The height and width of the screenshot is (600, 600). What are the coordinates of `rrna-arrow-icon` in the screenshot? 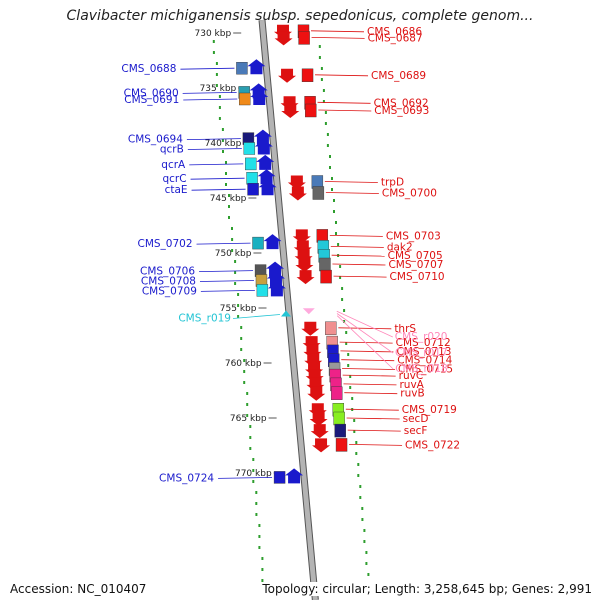 It's located at (308, 311).